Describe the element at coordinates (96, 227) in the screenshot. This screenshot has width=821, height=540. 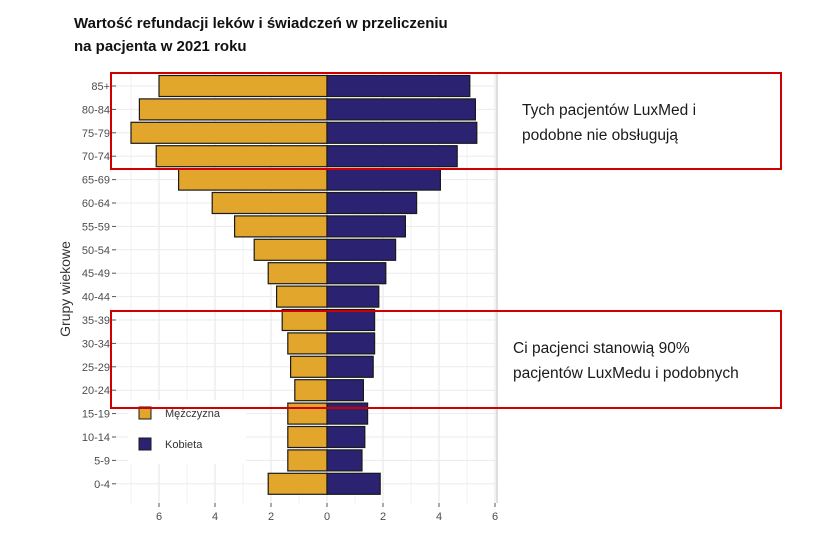
I see `y-tick-label: 55-59` at that location.